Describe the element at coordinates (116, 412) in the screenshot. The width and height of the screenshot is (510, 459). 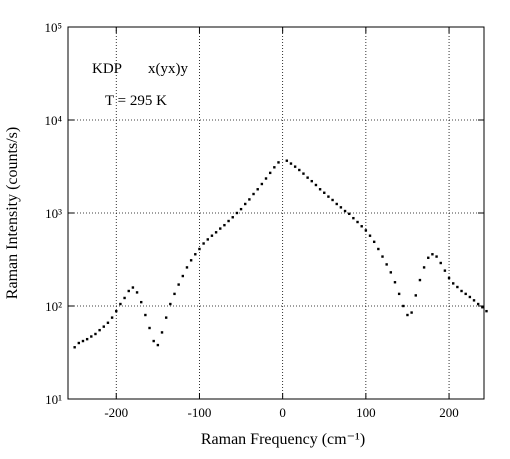
I see `x-tick-label: -200` at that location.